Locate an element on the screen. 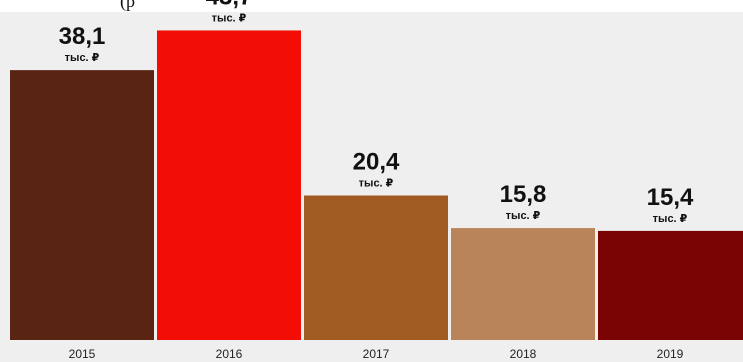  bar-2017 is located at coordinates (376, 267).